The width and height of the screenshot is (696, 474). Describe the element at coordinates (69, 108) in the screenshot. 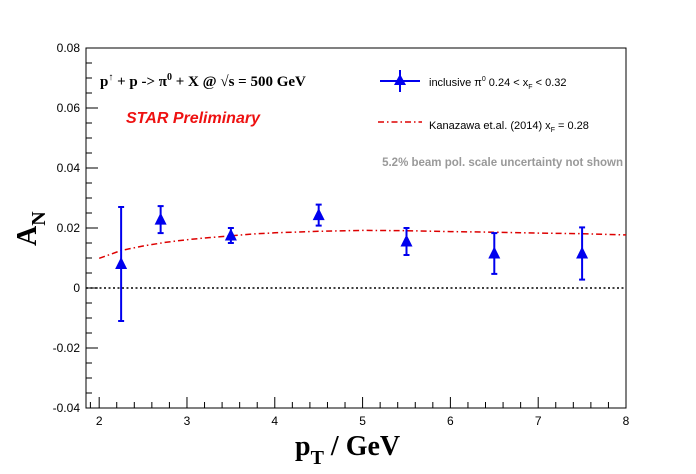

I see `y-tick-label: 0.06` at that location.